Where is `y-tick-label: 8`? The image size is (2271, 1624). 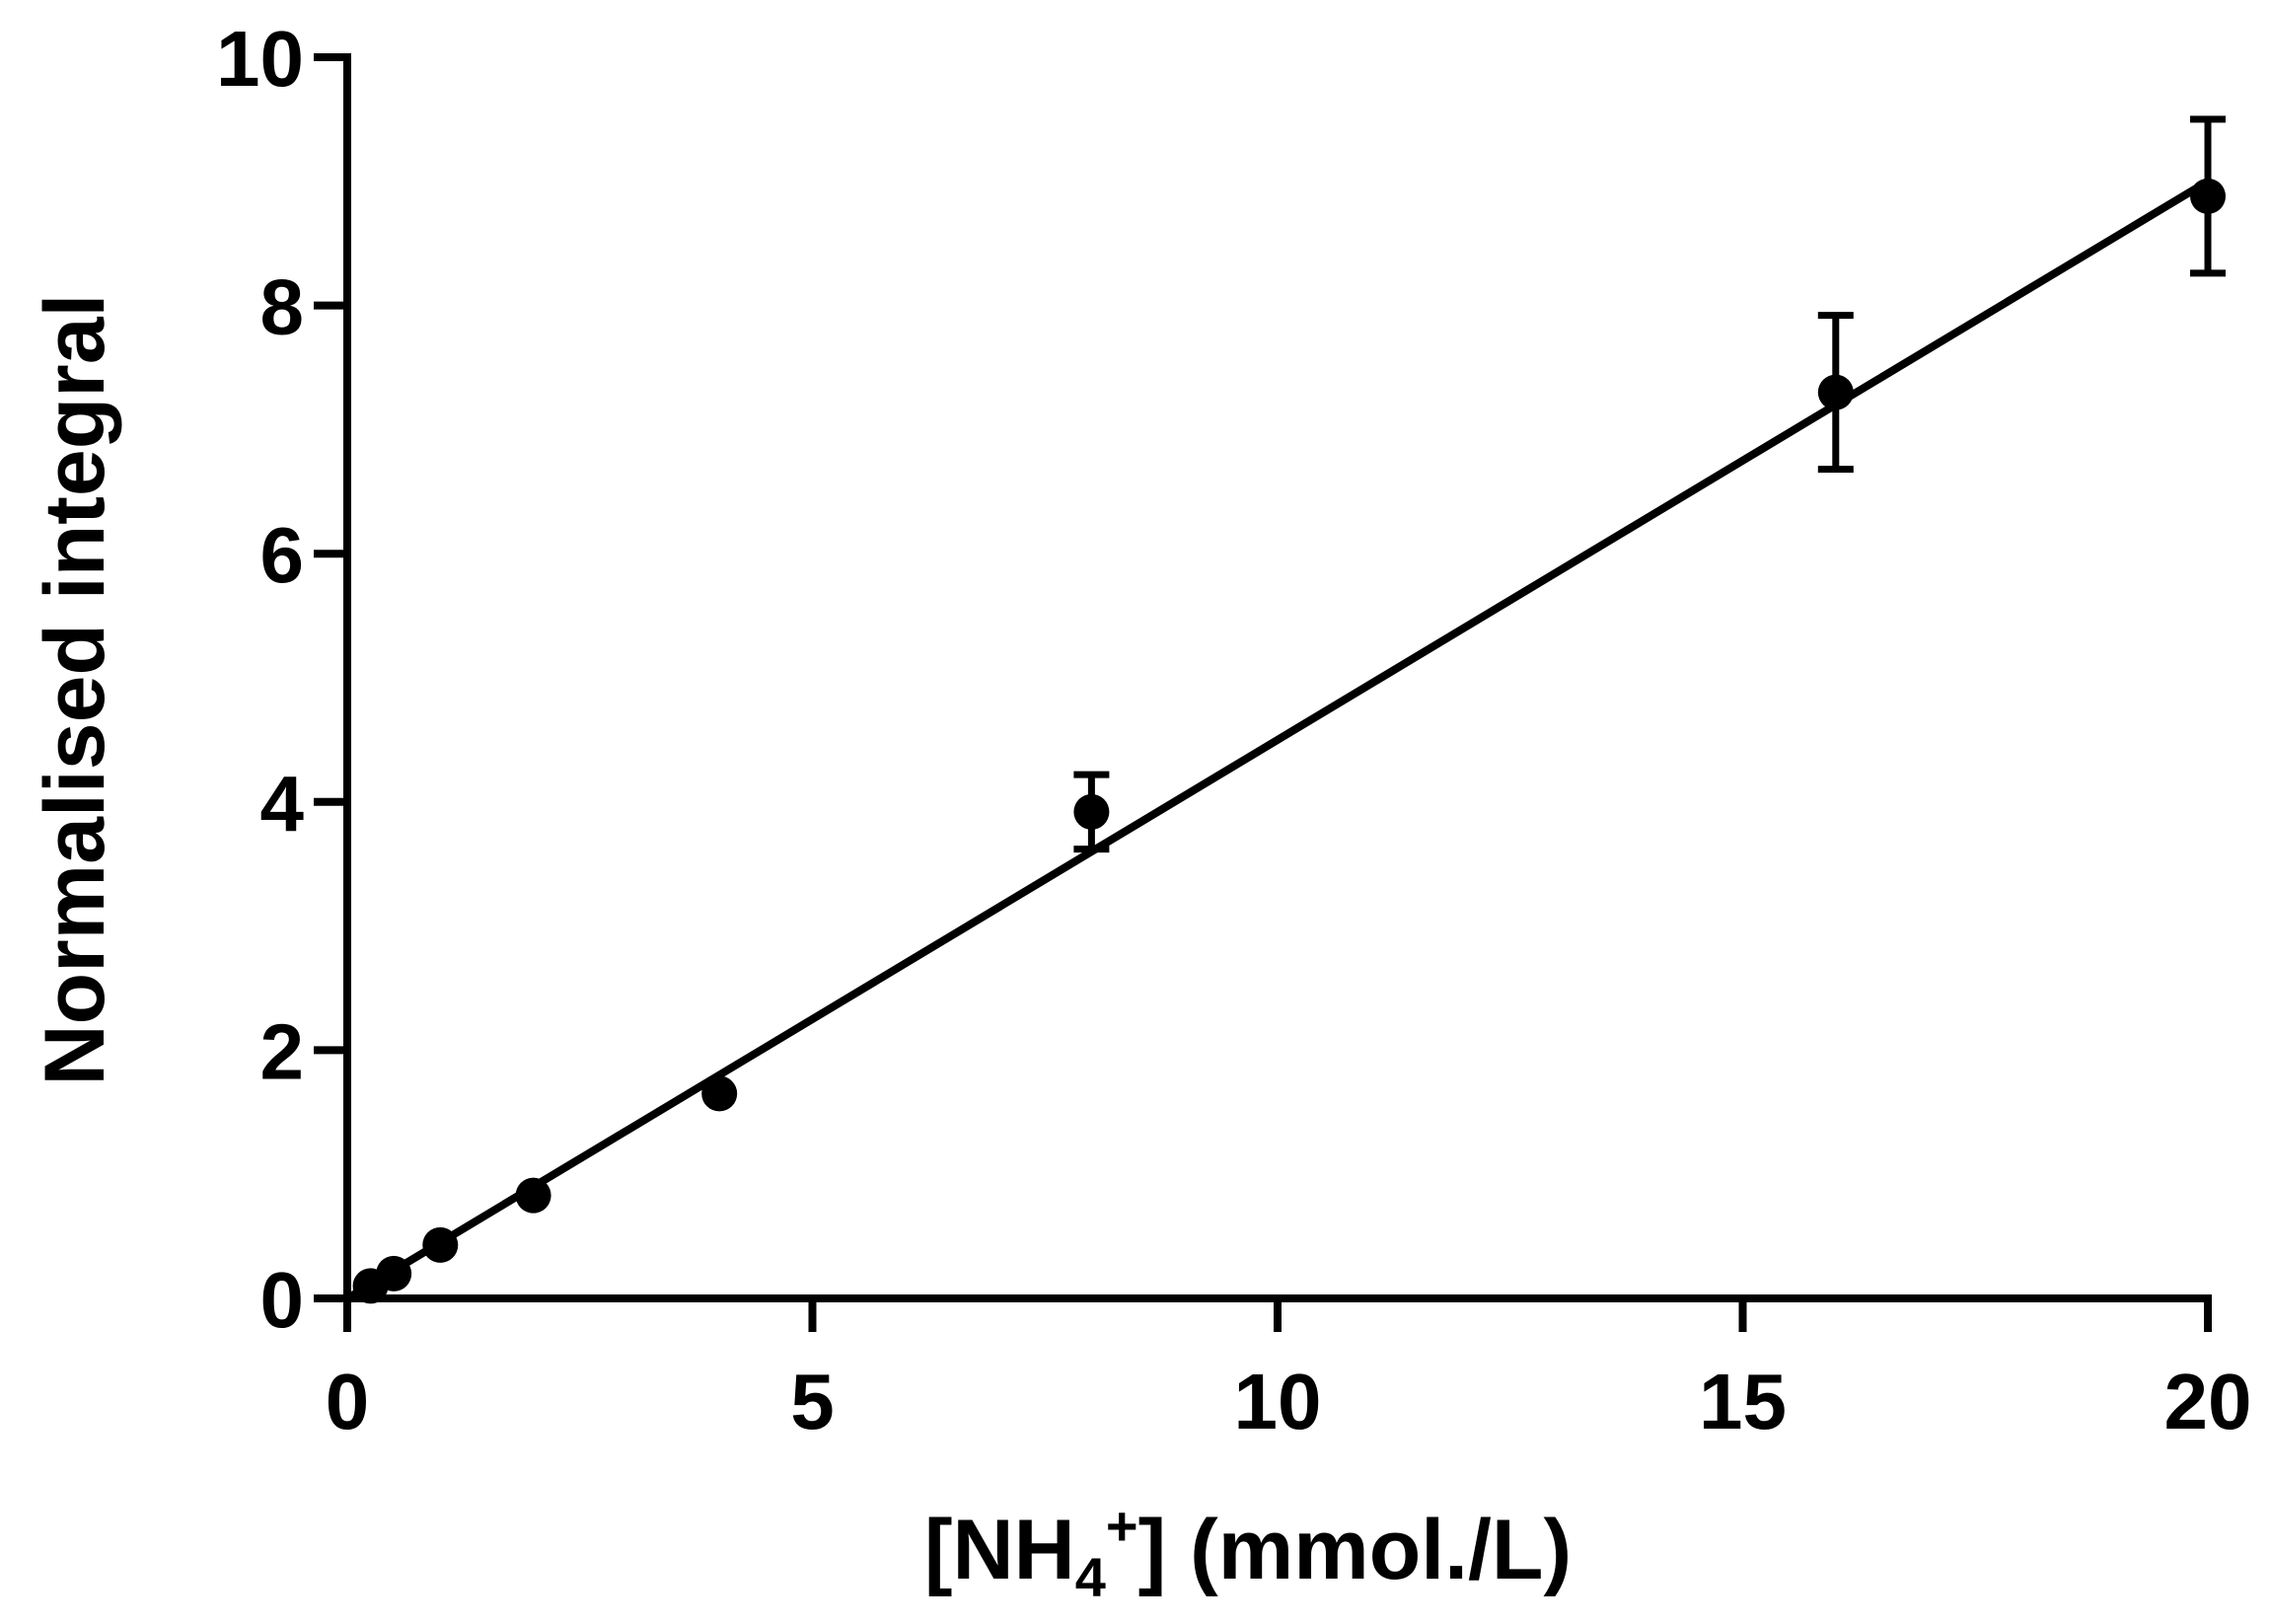
y-tick-label: 8 is located at coordinates (282, 307).